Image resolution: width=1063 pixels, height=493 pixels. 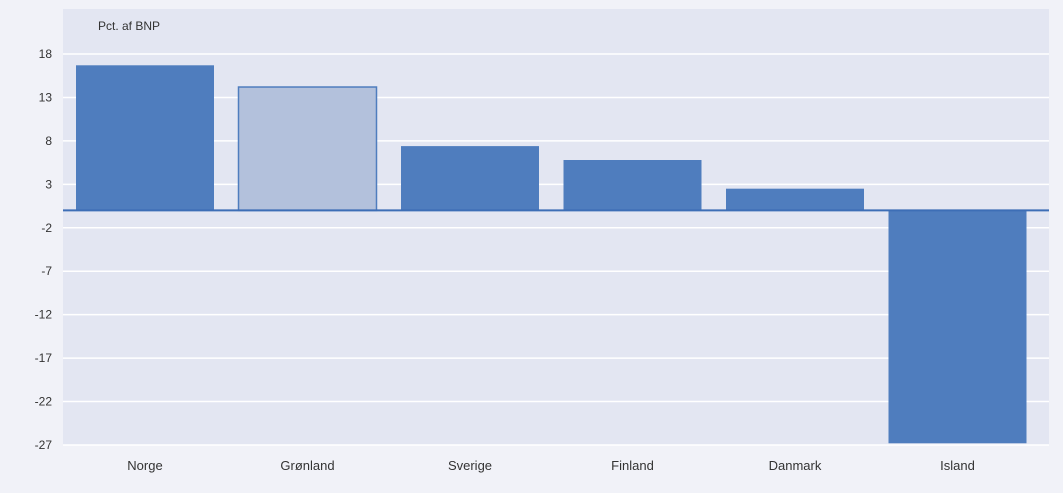 What do you see at coordinates (551, 465) in the screenshot?
I see `x-tick-labels: Norge Grønland Sverige Finland Danmark Island` at bounding box center [551, 465].